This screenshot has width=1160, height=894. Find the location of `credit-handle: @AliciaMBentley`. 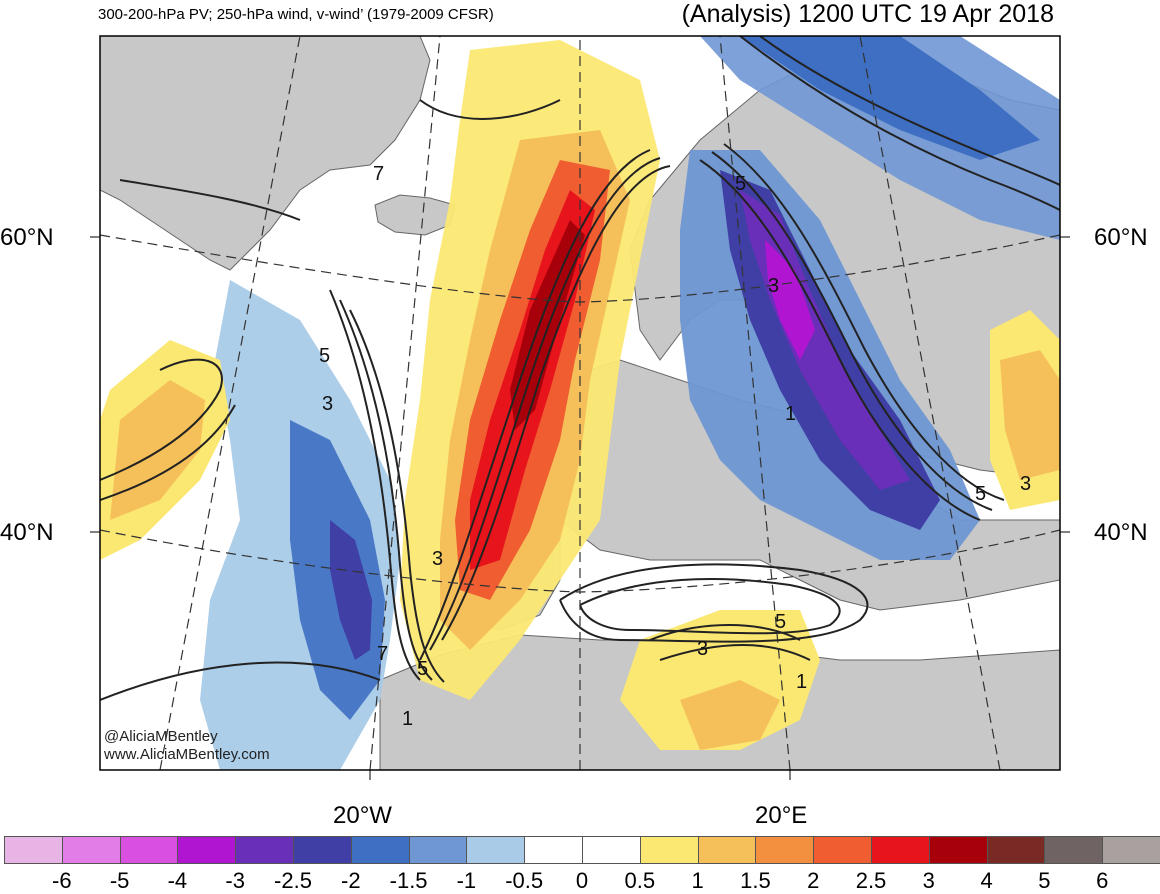

credit-handle: @AliciaMBentley is located at coordinates (161, 736).